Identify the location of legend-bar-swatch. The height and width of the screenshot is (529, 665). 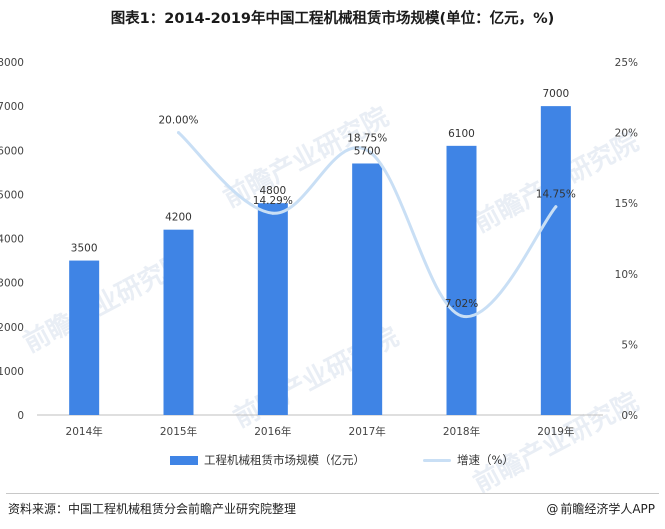
(184, 460).